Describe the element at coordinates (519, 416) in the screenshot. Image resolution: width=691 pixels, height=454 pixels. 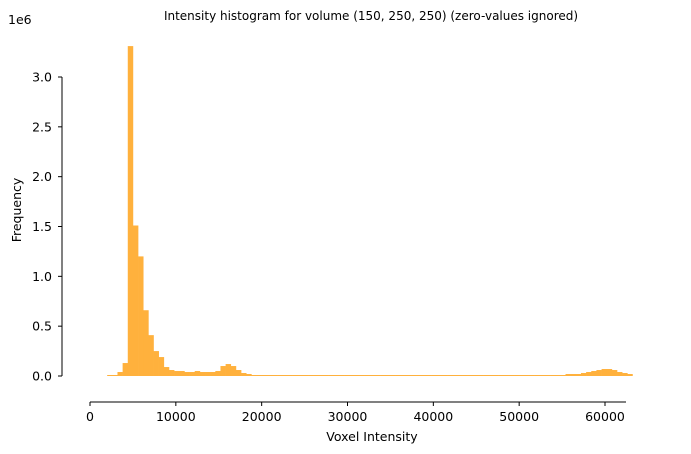
I see `x-tick-label: 50000` at that location.